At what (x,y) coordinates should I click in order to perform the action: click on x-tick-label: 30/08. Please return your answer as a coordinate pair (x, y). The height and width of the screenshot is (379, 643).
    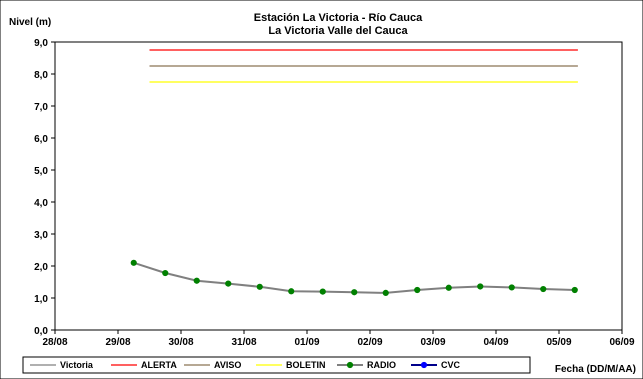
    Looking at the image, I should click on (180, 342).